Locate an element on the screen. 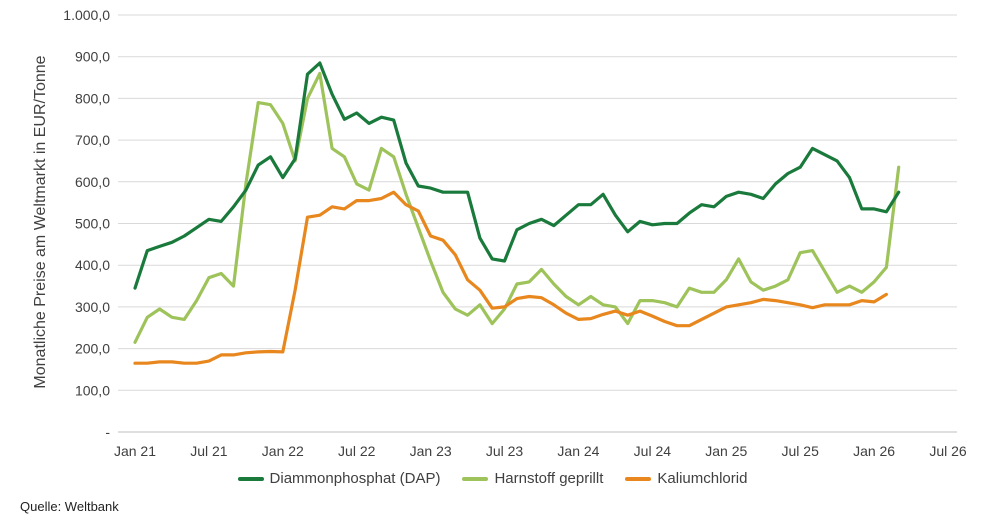  legend-item-kaliumchlorid: Kaliumchlorid is located at coordinates (686, 478).